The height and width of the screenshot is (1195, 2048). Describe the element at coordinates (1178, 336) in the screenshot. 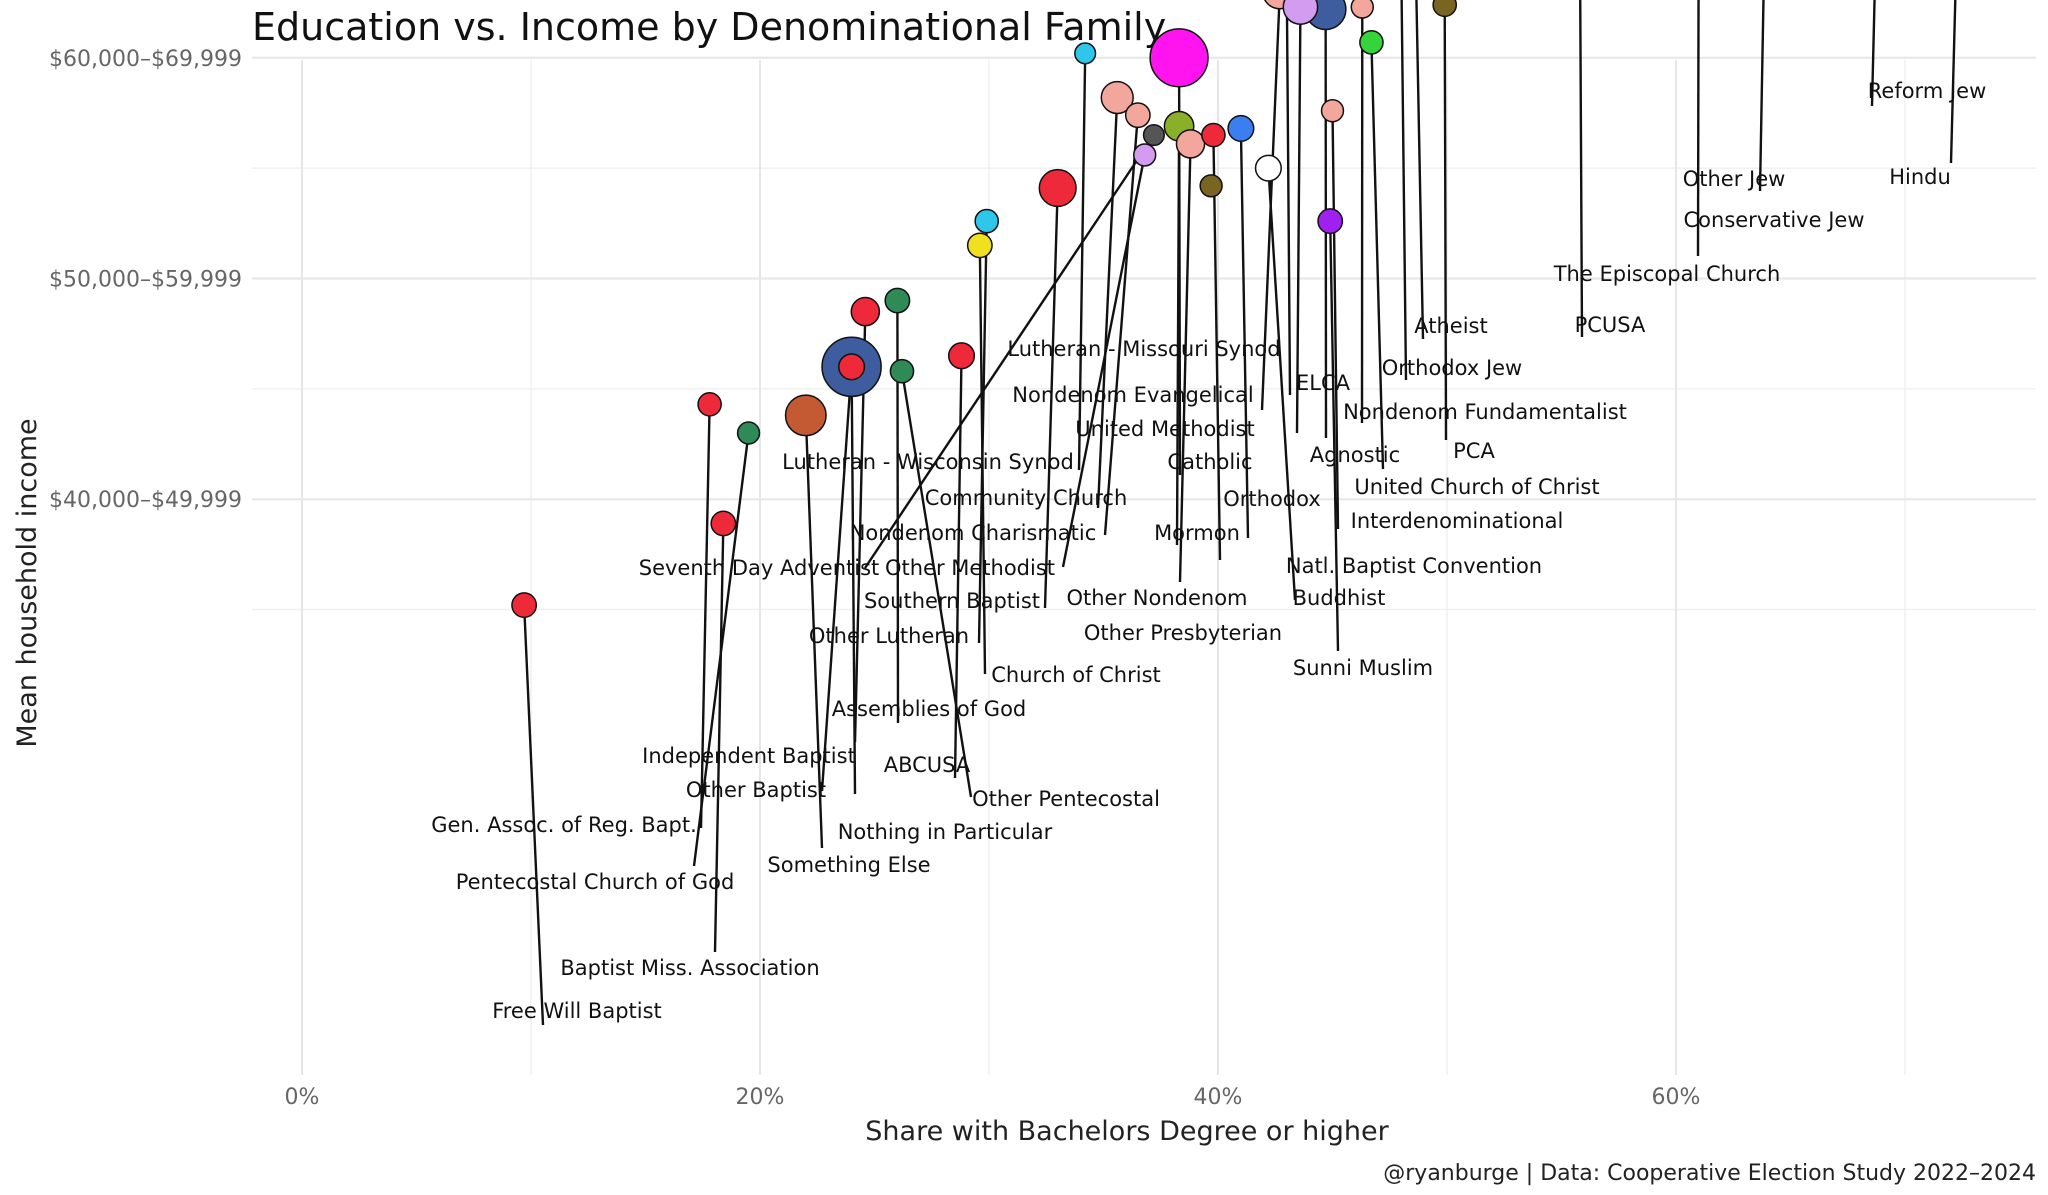

I see `leader-mormon` at that location.